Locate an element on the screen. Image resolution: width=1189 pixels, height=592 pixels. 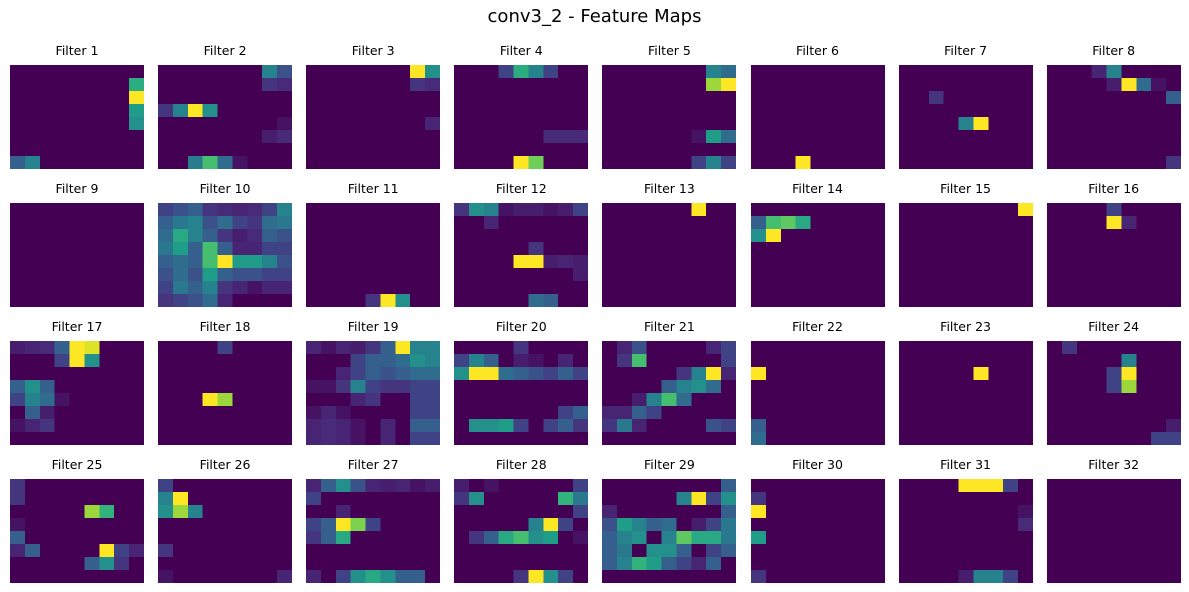
panel-title: Filter 8 is located at coordinates (1114, 50).